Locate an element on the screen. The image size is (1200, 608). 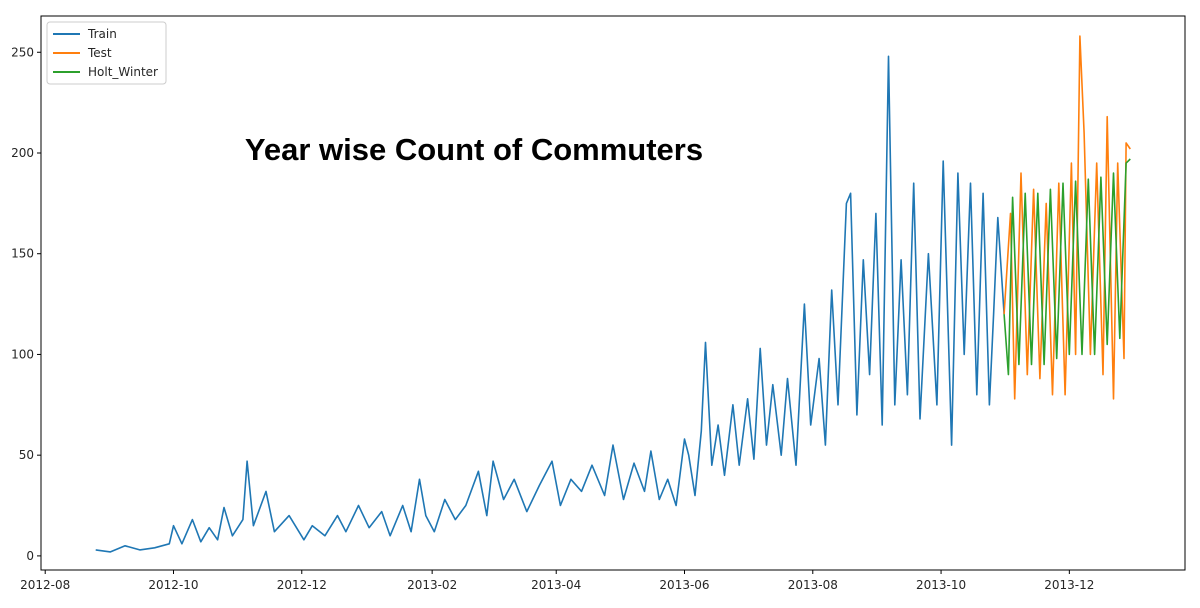
x-tick-label: 2012-12 is located at coordinates (302, 585).